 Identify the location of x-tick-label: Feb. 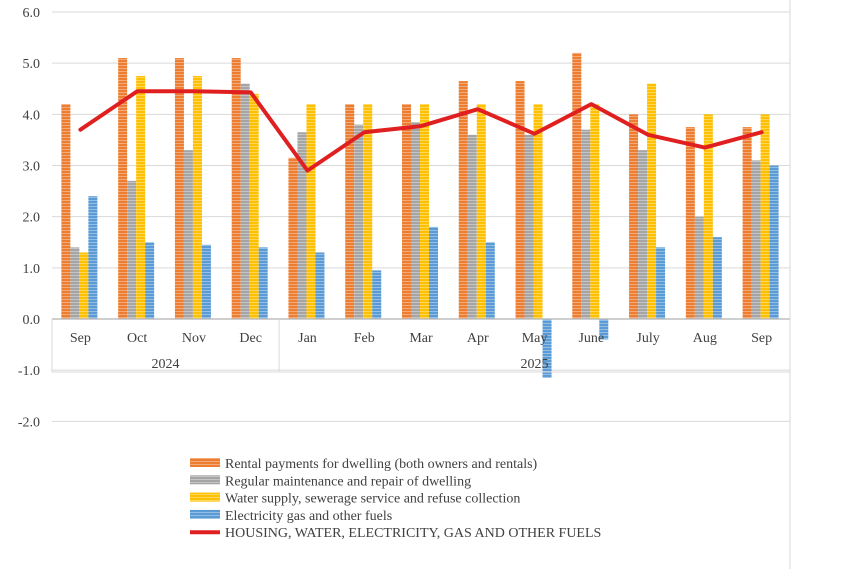
(364, 338).